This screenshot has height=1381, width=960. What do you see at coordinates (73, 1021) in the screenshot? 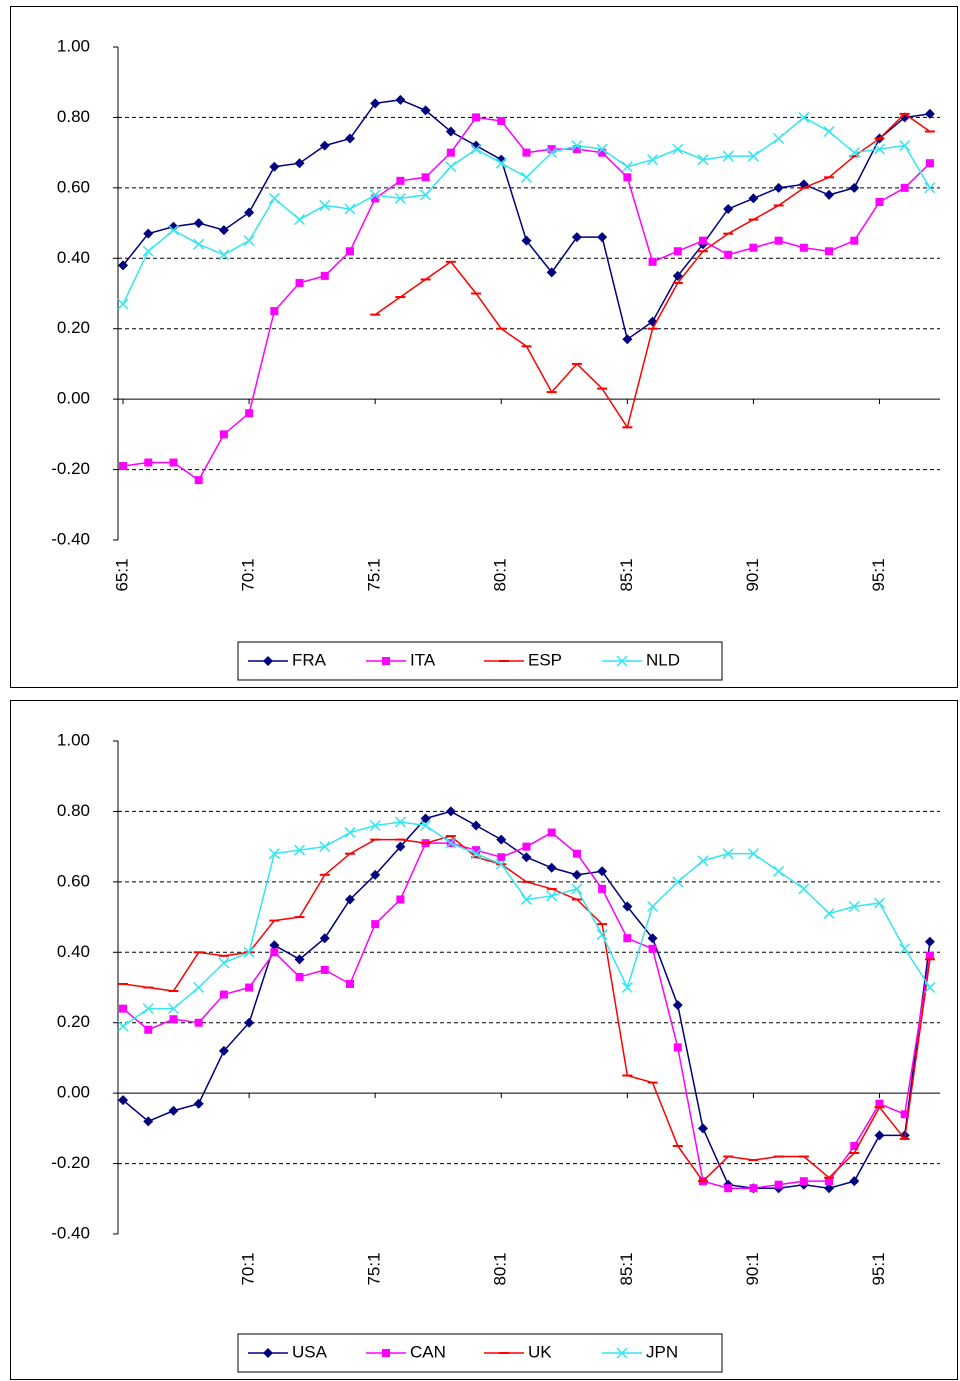
I see `y-tick-label: 0.20` at bounding box center [73, 1021].